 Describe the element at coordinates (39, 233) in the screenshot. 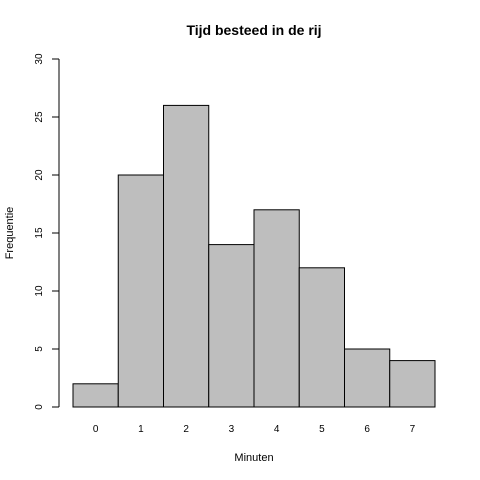

I see `y-tick-label-15: 15` at that location.